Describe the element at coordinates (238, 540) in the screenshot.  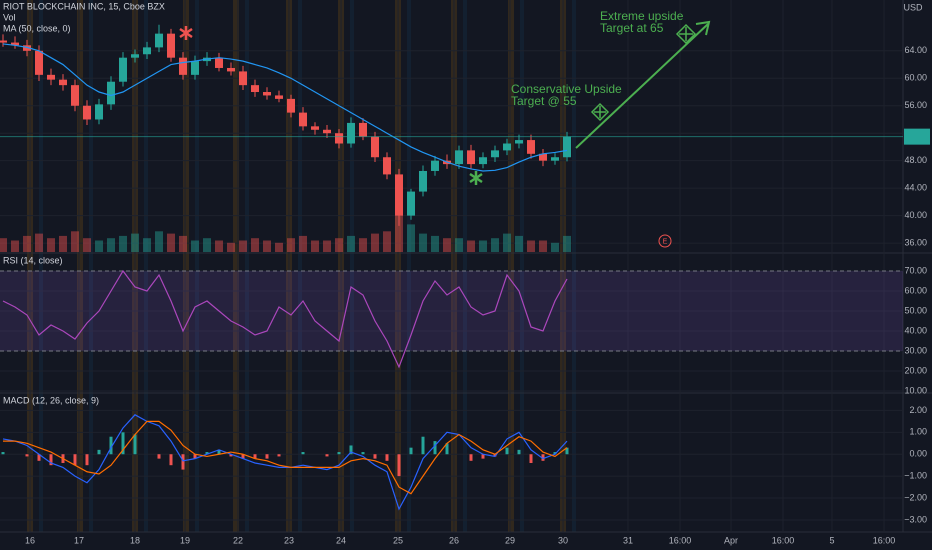
I see `x-tick-label: 22` at that location.